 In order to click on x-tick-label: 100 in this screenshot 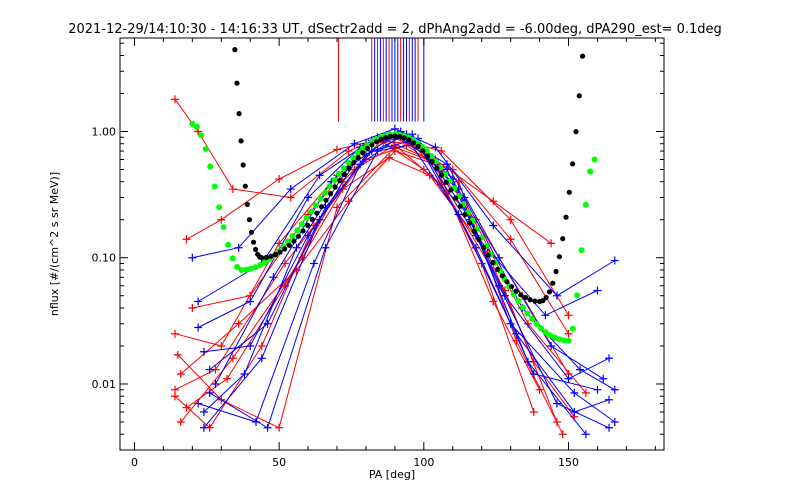, I will do `click(423, 462)`.